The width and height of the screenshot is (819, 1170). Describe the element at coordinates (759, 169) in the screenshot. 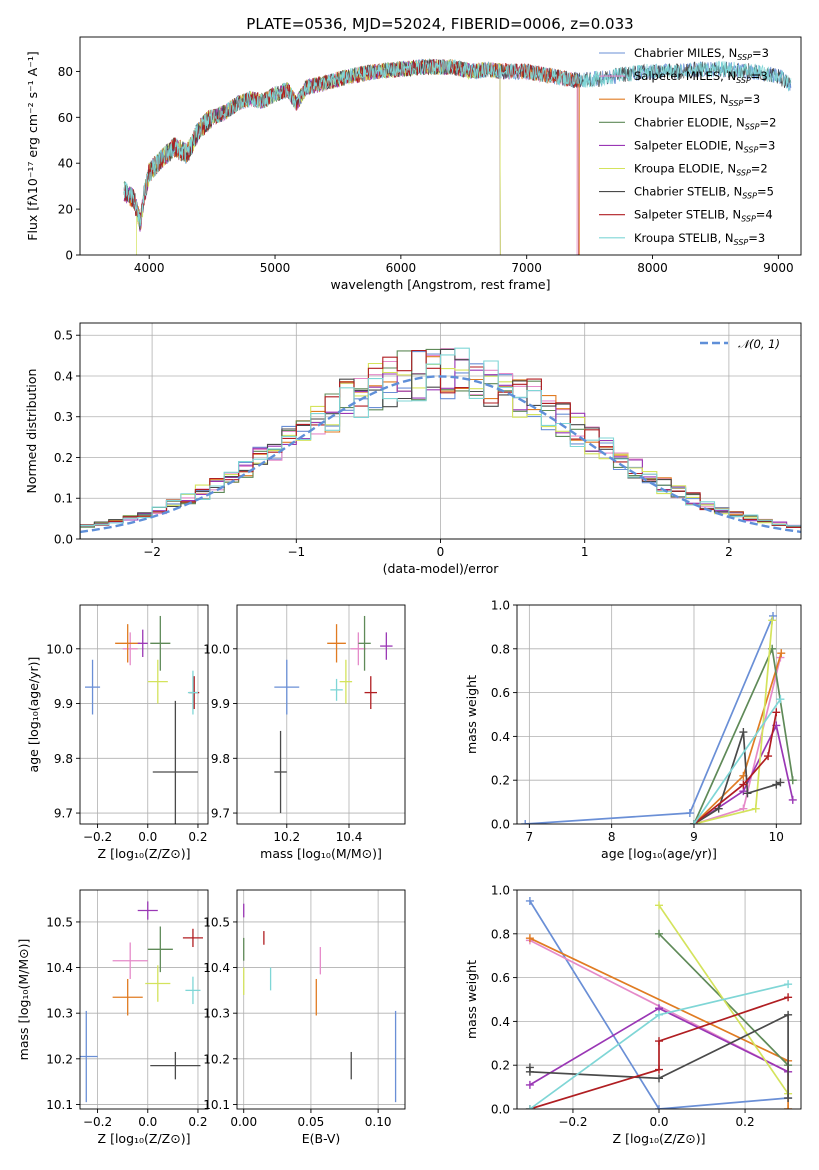

I see `legend-suffix: =2` at that location.